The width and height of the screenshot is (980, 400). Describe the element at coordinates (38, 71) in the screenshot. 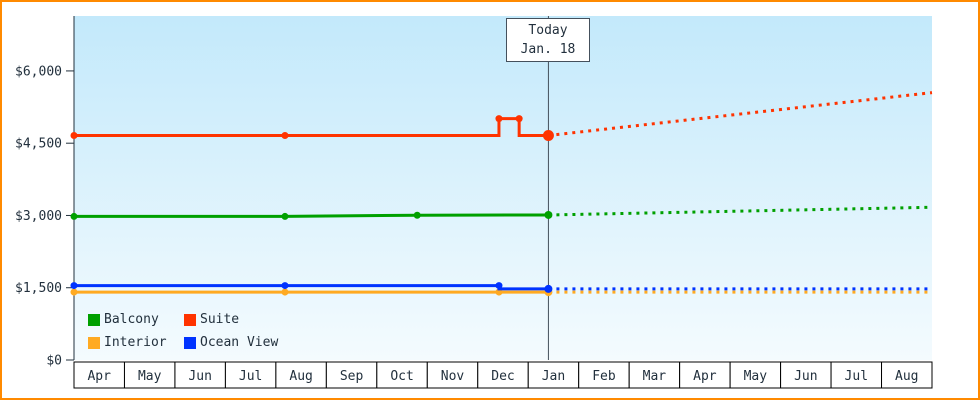

I see `y-axis-label: $6,000` at that location.